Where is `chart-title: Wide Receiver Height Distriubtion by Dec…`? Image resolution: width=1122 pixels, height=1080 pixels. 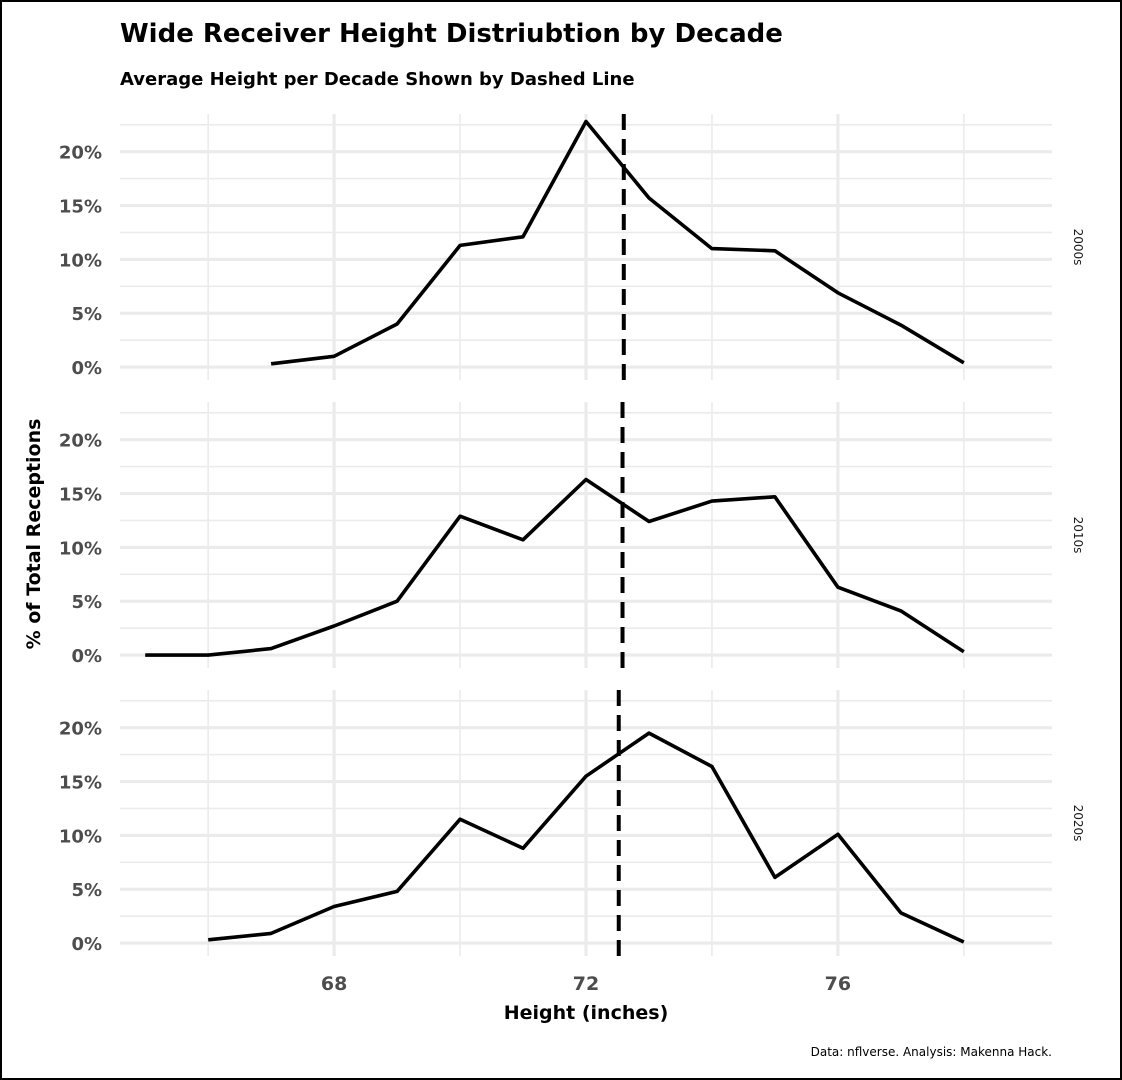
chart-title: Wide Receiver Height Distriubtion by Dec… is located at coordinates (451, 34).